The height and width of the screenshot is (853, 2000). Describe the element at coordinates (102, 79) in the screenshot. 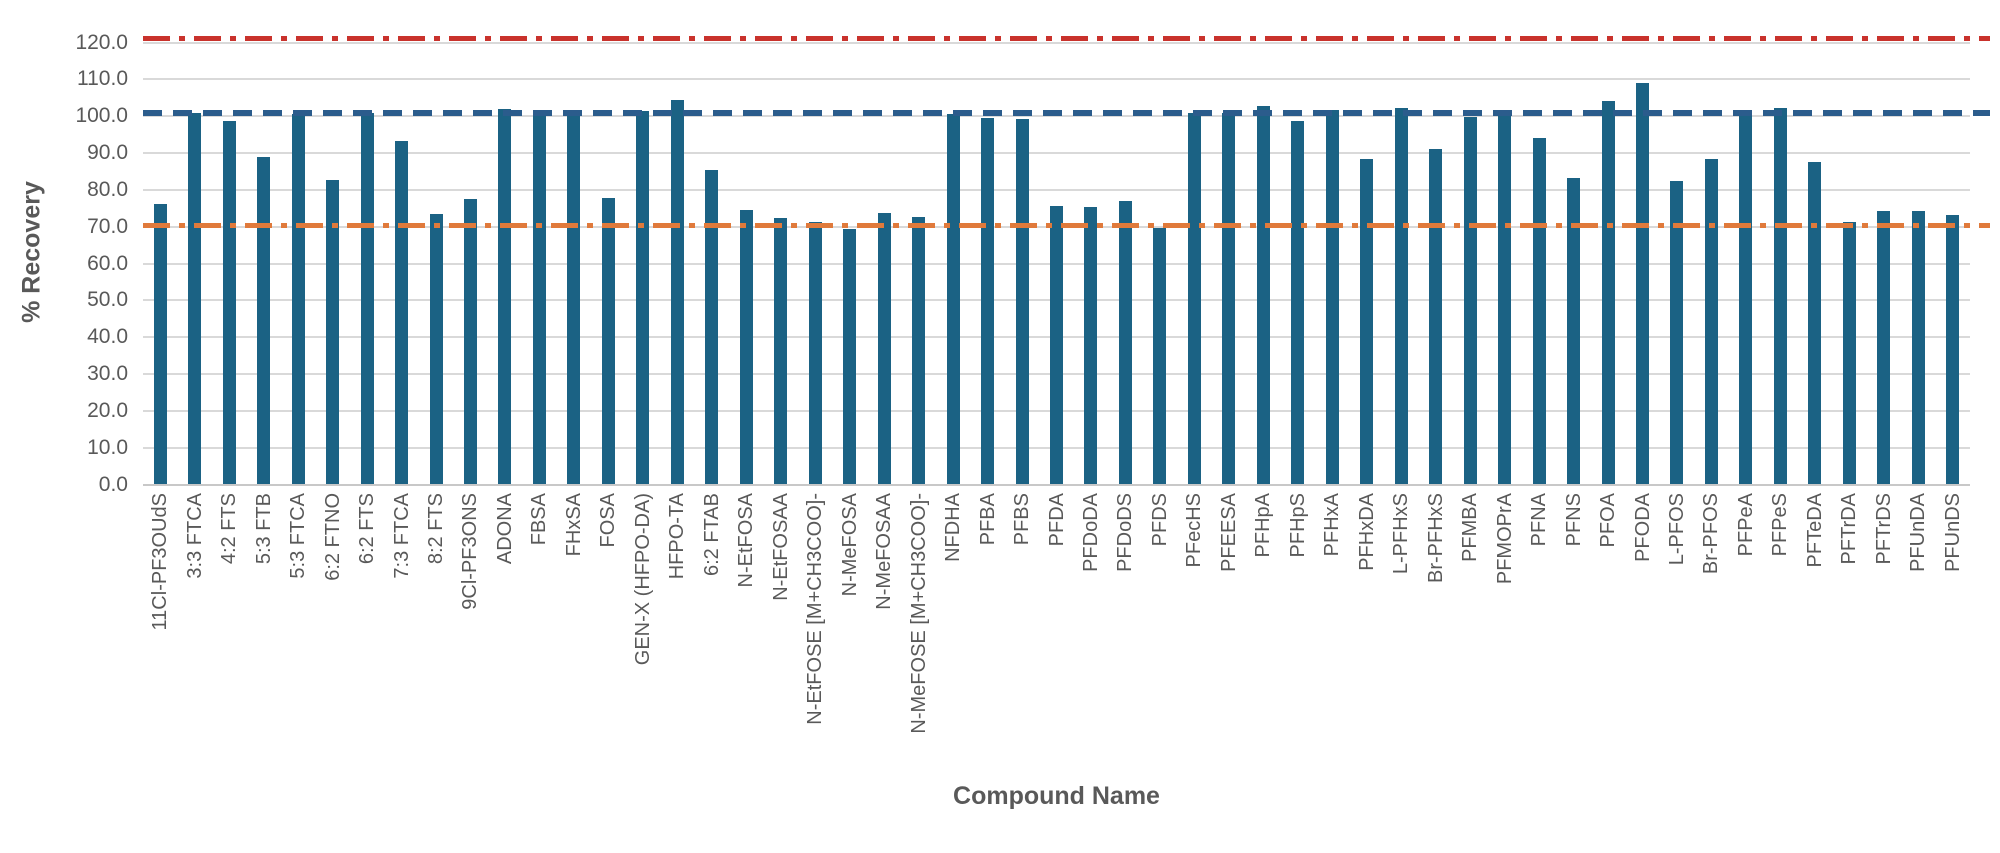

I see `y-tick-label: 110.0` at that location.